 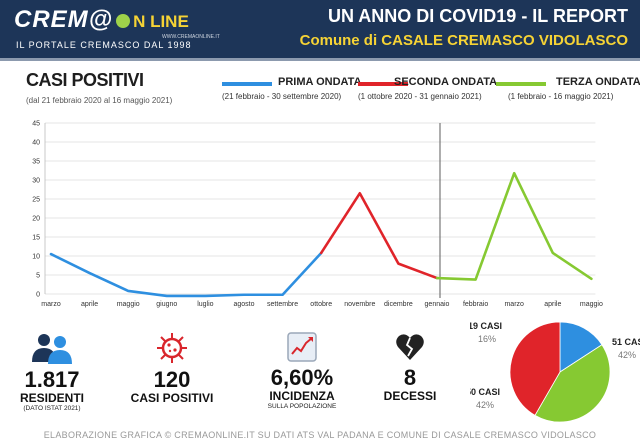 I want to click on stat-positive-cases-value: 120, so click(x=172, y=379).